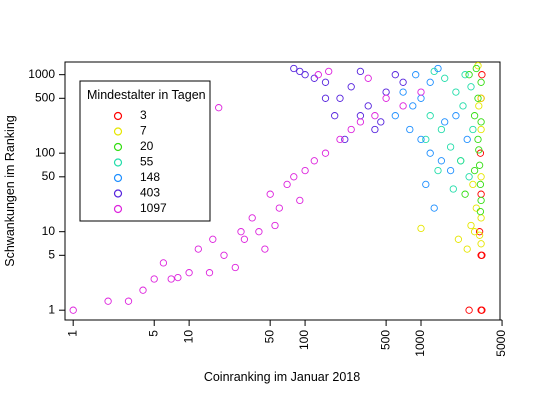  What do you see at coordinates (51, 254) in the screenshot?
I see `y-tick-label: 5` at bounding box center [51, 254].